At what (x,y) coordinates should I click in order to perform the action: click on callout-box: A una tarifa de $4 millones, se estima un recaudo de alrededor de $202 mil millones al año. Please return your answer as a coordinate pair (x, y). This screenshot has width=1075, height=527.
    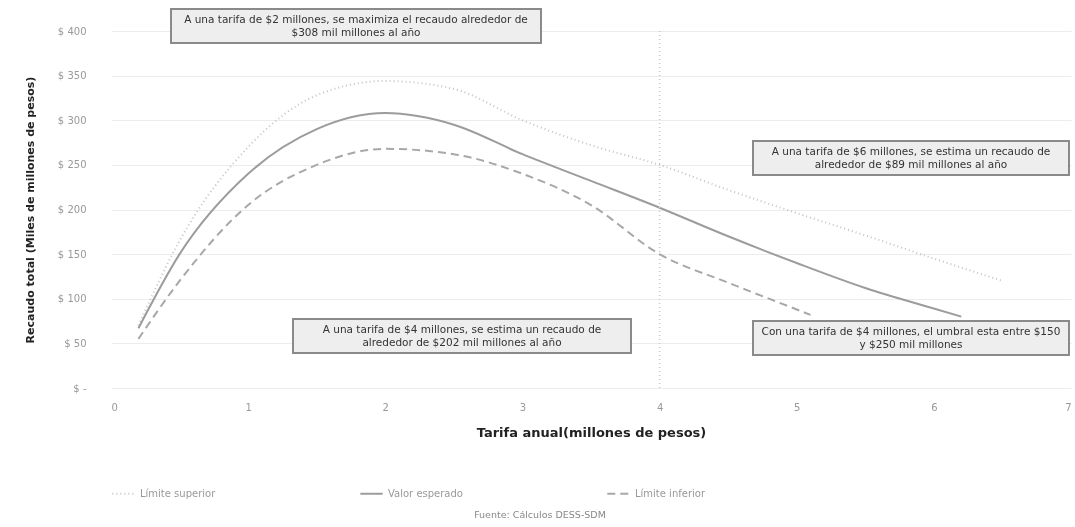
    Looking at the image, I should click on (462, 336).